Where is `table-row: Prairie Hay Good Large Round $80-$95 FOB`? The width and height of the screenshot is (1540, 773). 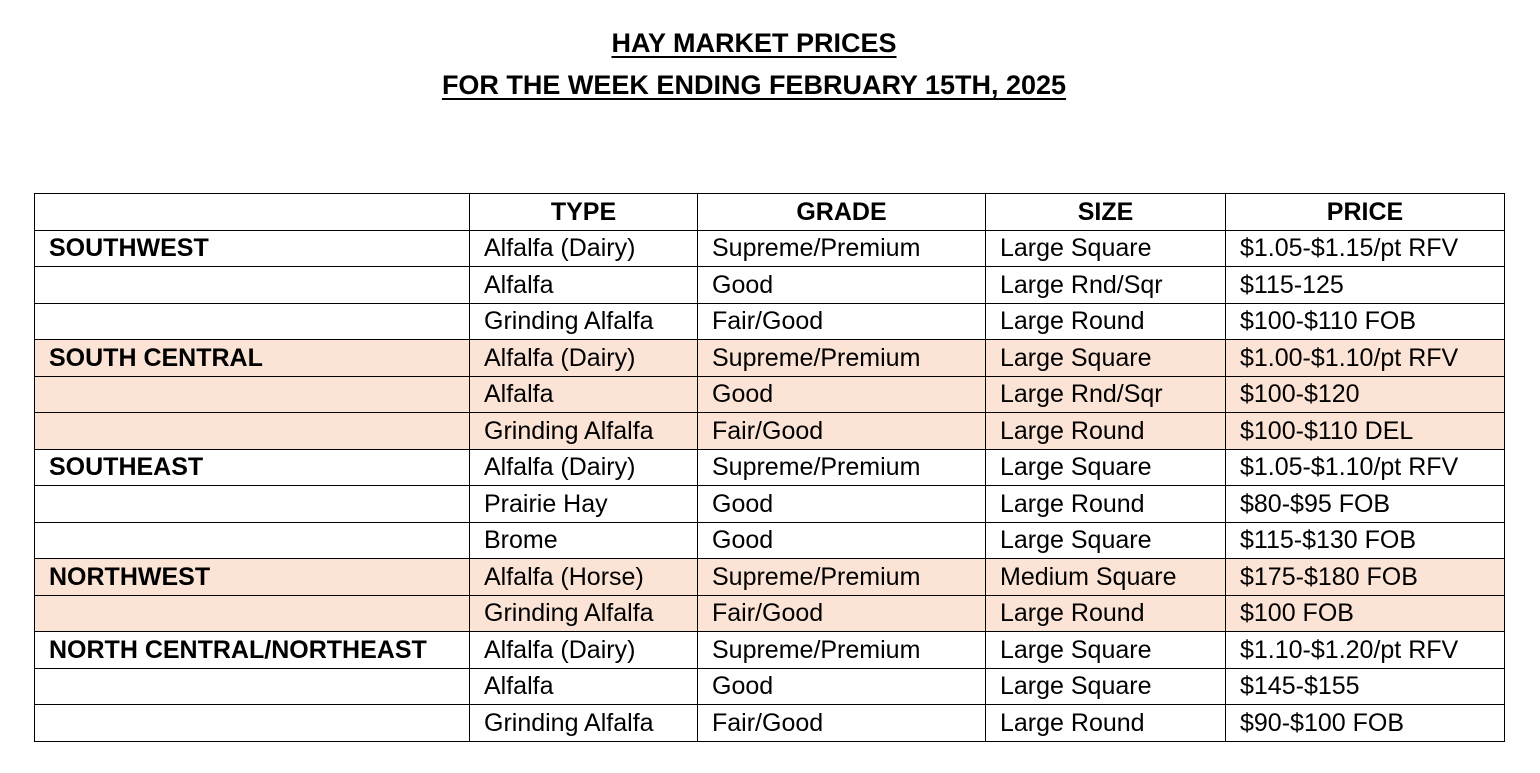 table-row: Prairie Hay Good Large Round $80-$95 FOB is located at coordinates (769, 504).